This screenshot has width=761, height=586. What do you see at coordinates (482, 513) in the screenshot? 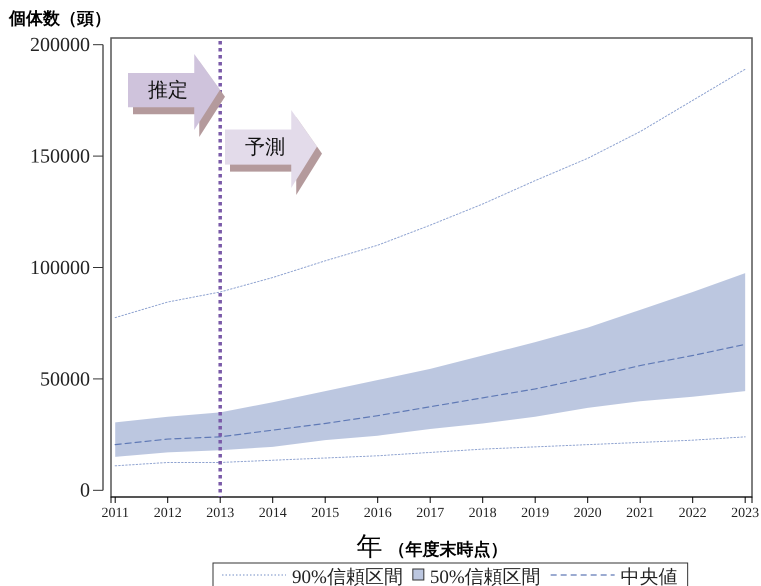
I see `x-tick-label: 2018` at bounding box center [482, 513].